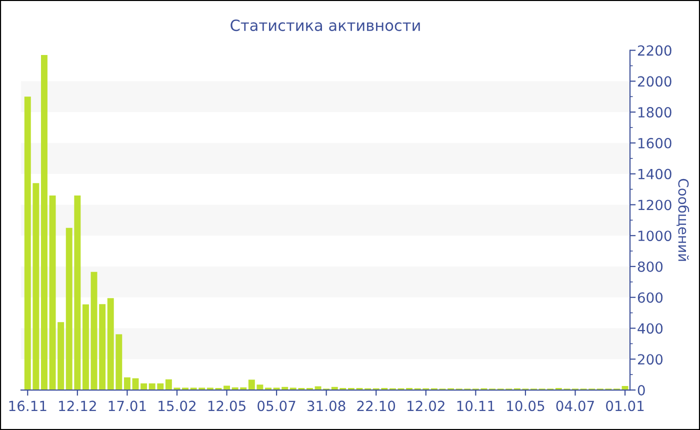 The image size is (700, 430). Describe the element at coordinates (127, 406) in the screenshot. I see `x-tick-label: 17.01` at that location.